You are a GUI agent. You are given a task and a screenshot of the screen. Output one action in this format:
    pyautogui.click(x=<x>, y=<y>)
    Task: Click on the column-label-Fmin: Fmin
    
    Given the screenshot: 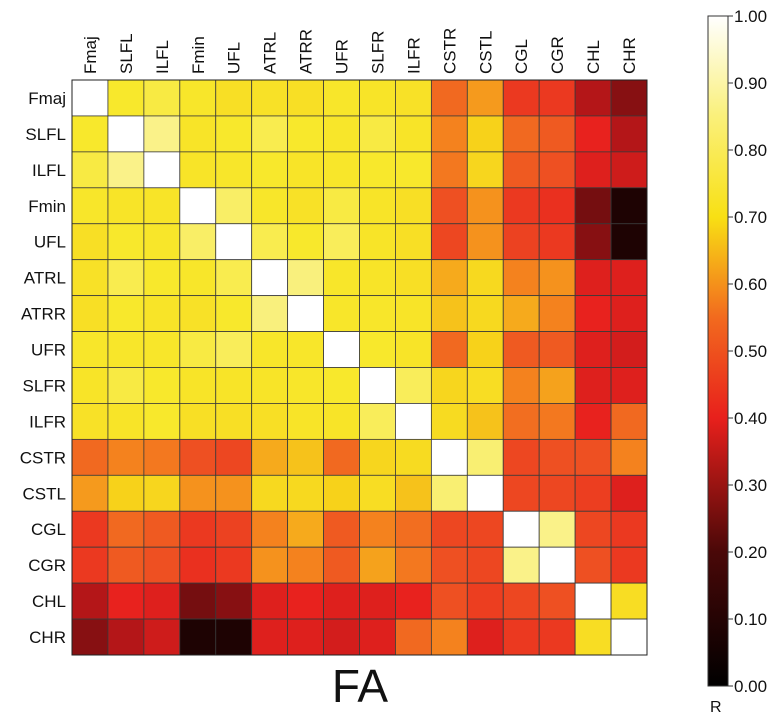 What is the action you would take?
    pyautogui.click(x=198, y=55)
    